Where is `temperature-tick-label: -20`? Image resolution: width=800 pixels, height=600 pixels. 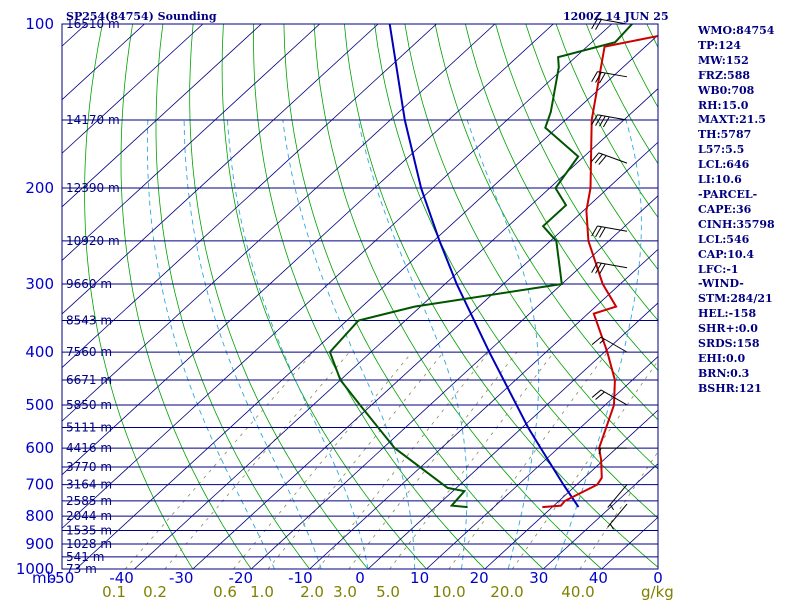 temperature-tick-label: -20 is located at coordinates (241, 578).